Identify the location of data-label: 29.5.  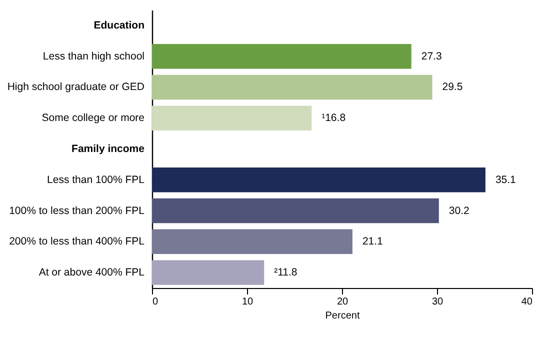
(452, 87).